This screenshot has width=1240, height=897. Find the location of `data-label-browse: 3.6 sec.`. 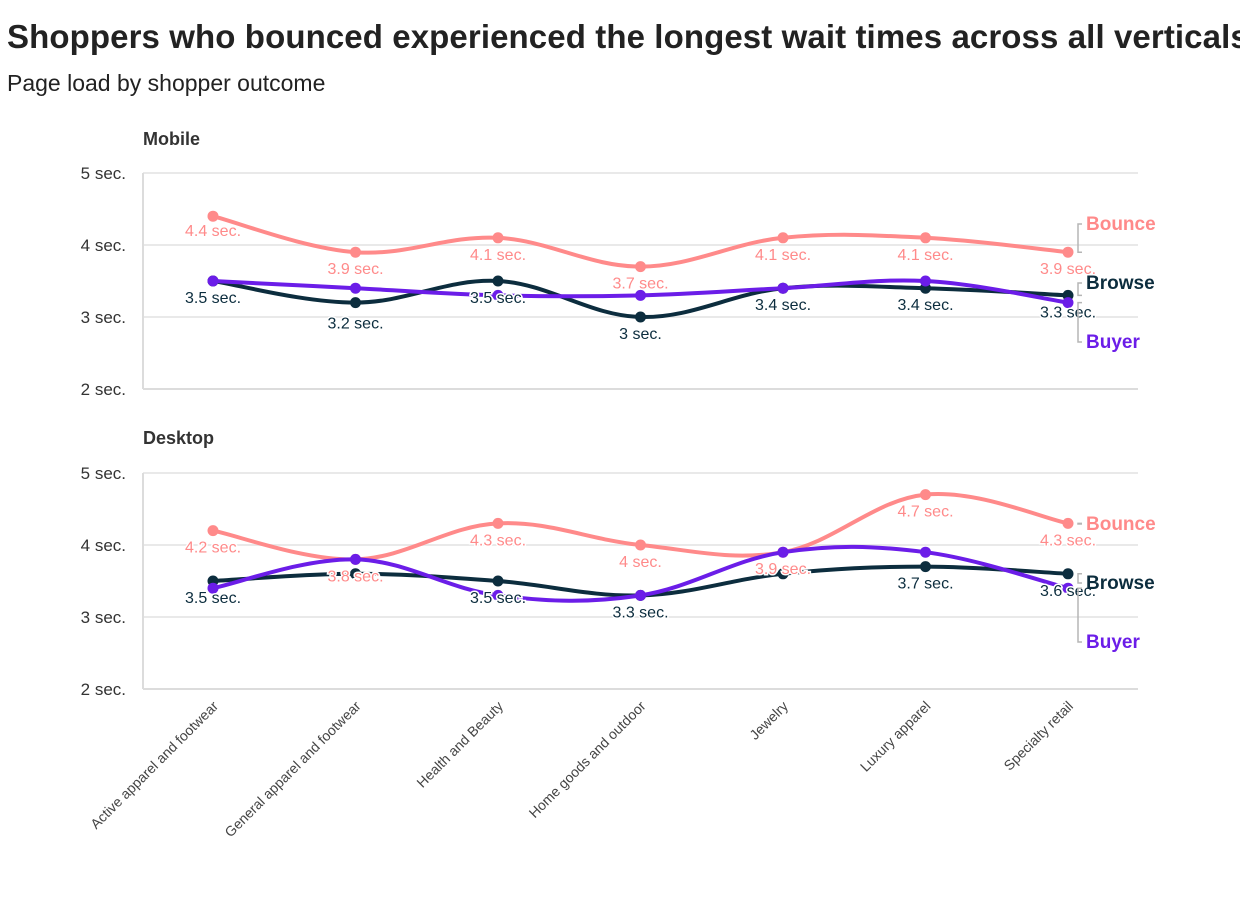

data-label-browse: 3.6 sec. is located at coordinates (1068, 591).